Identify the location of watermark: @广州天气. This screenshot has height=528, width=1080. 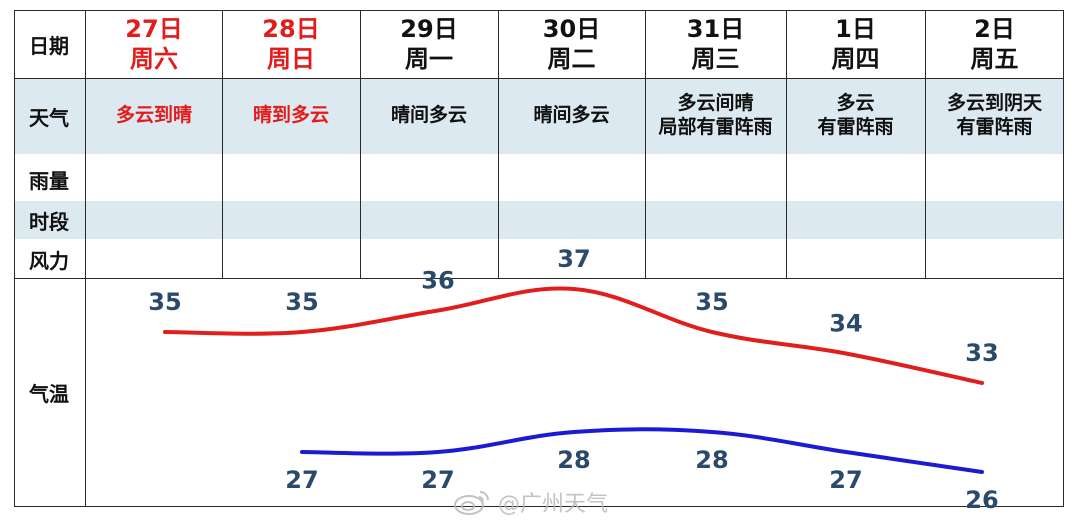
(530, 502).